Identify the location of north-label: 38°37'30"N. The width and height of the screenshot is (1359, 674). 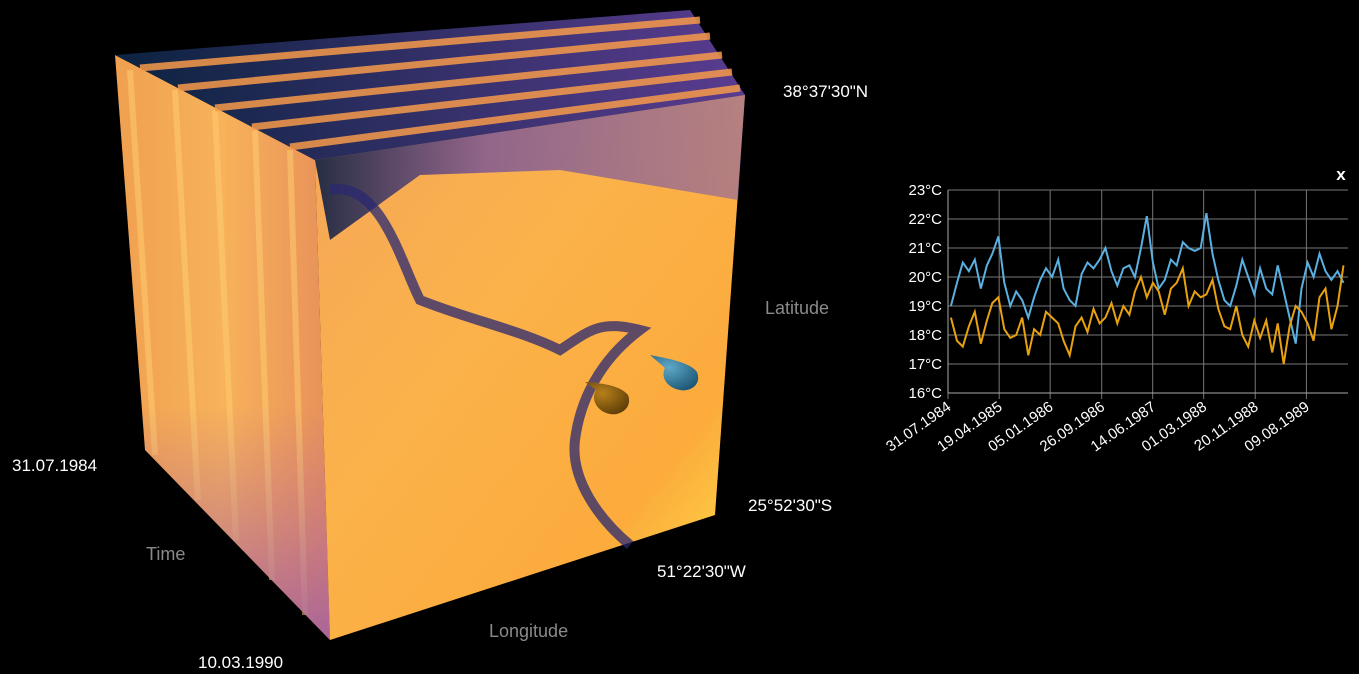
(825, 91).